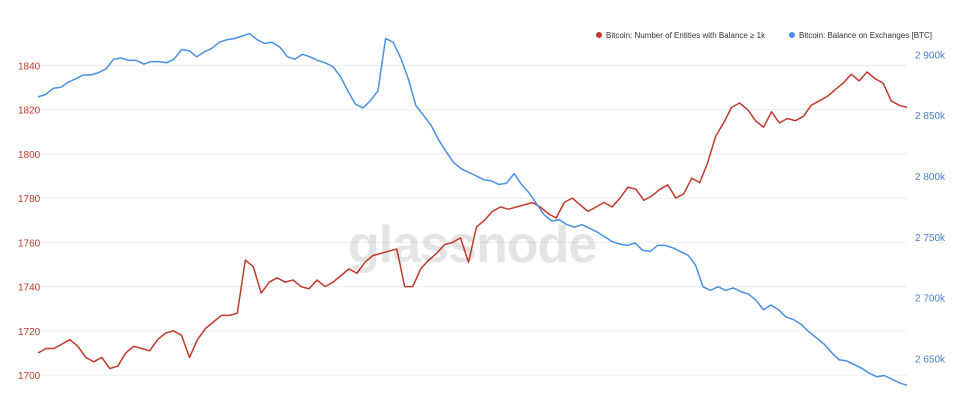 This screenshot has width=960, height=419. I want to click on left-tick-label: 1720, so click(29, 332).